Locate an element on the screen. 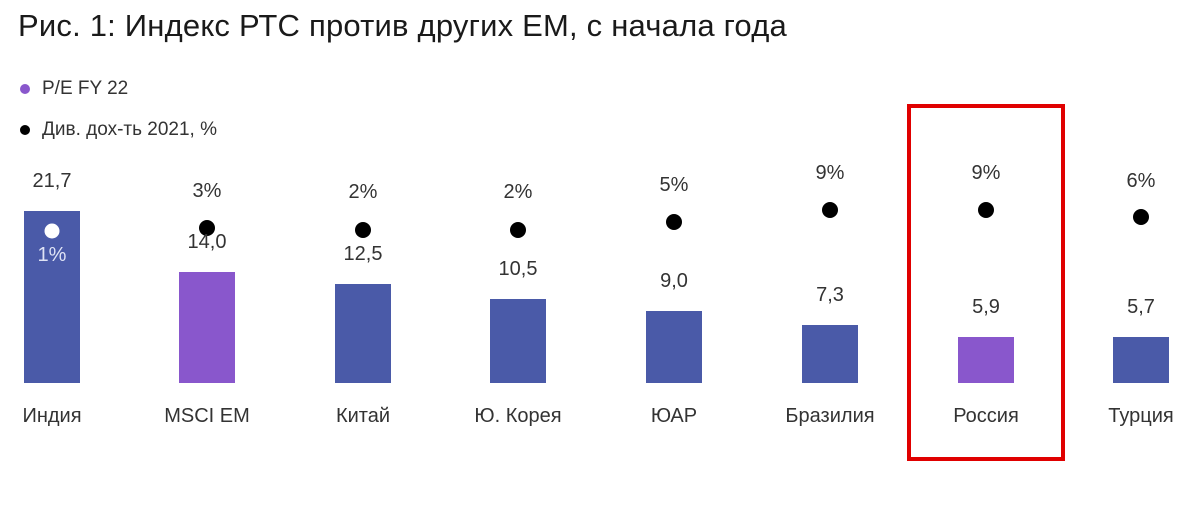  pe-value: 10,5 is located at coordinates (518, 269).